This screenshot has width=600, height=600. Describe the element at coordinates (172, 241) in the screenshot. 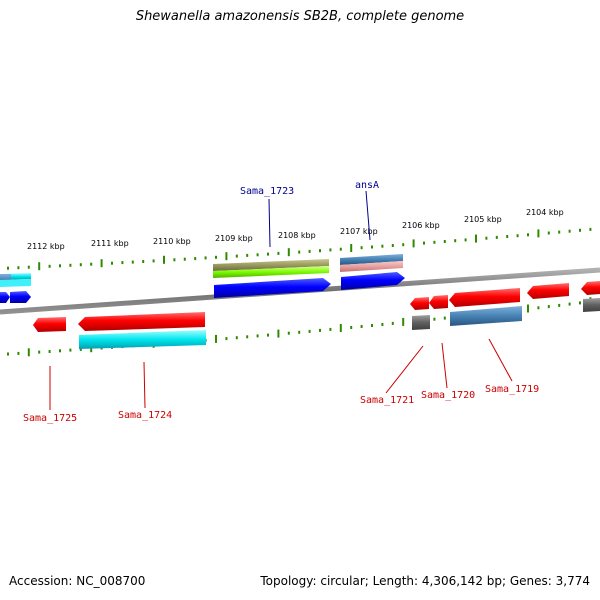

I see `ruler-label-2110: 2110 kbp` at that location.